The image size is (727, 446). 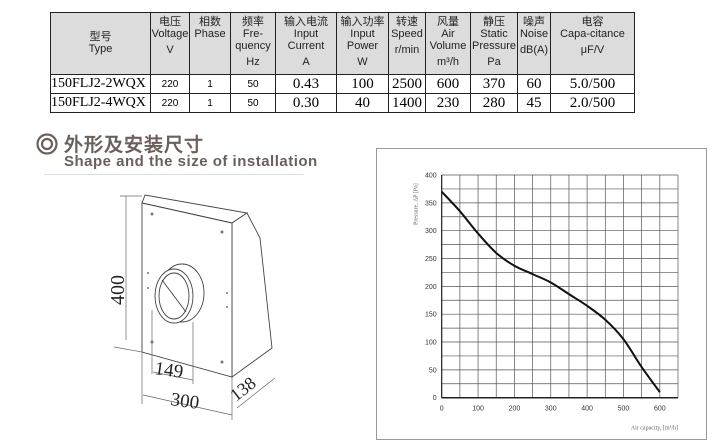 I want to click on header-en: Noise, so click(x=534, y=34).